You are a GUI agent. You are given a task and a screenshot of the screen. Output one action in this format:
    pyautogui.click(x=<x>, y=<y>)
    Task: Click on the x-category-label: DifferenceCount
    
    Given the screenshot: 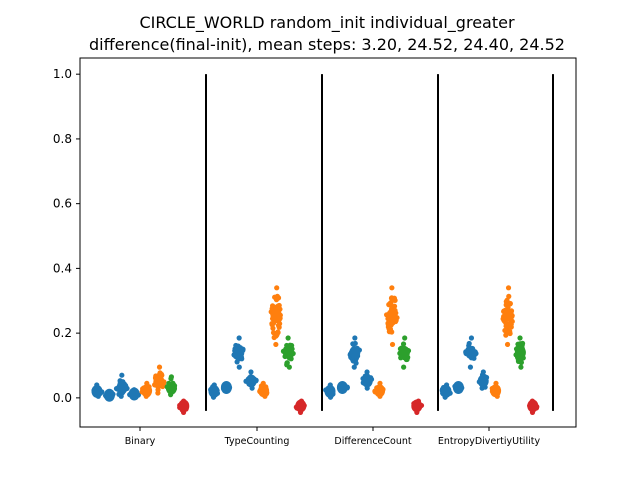 What is the action you would take?
    pyautogui.click(x=372, y=441)
    